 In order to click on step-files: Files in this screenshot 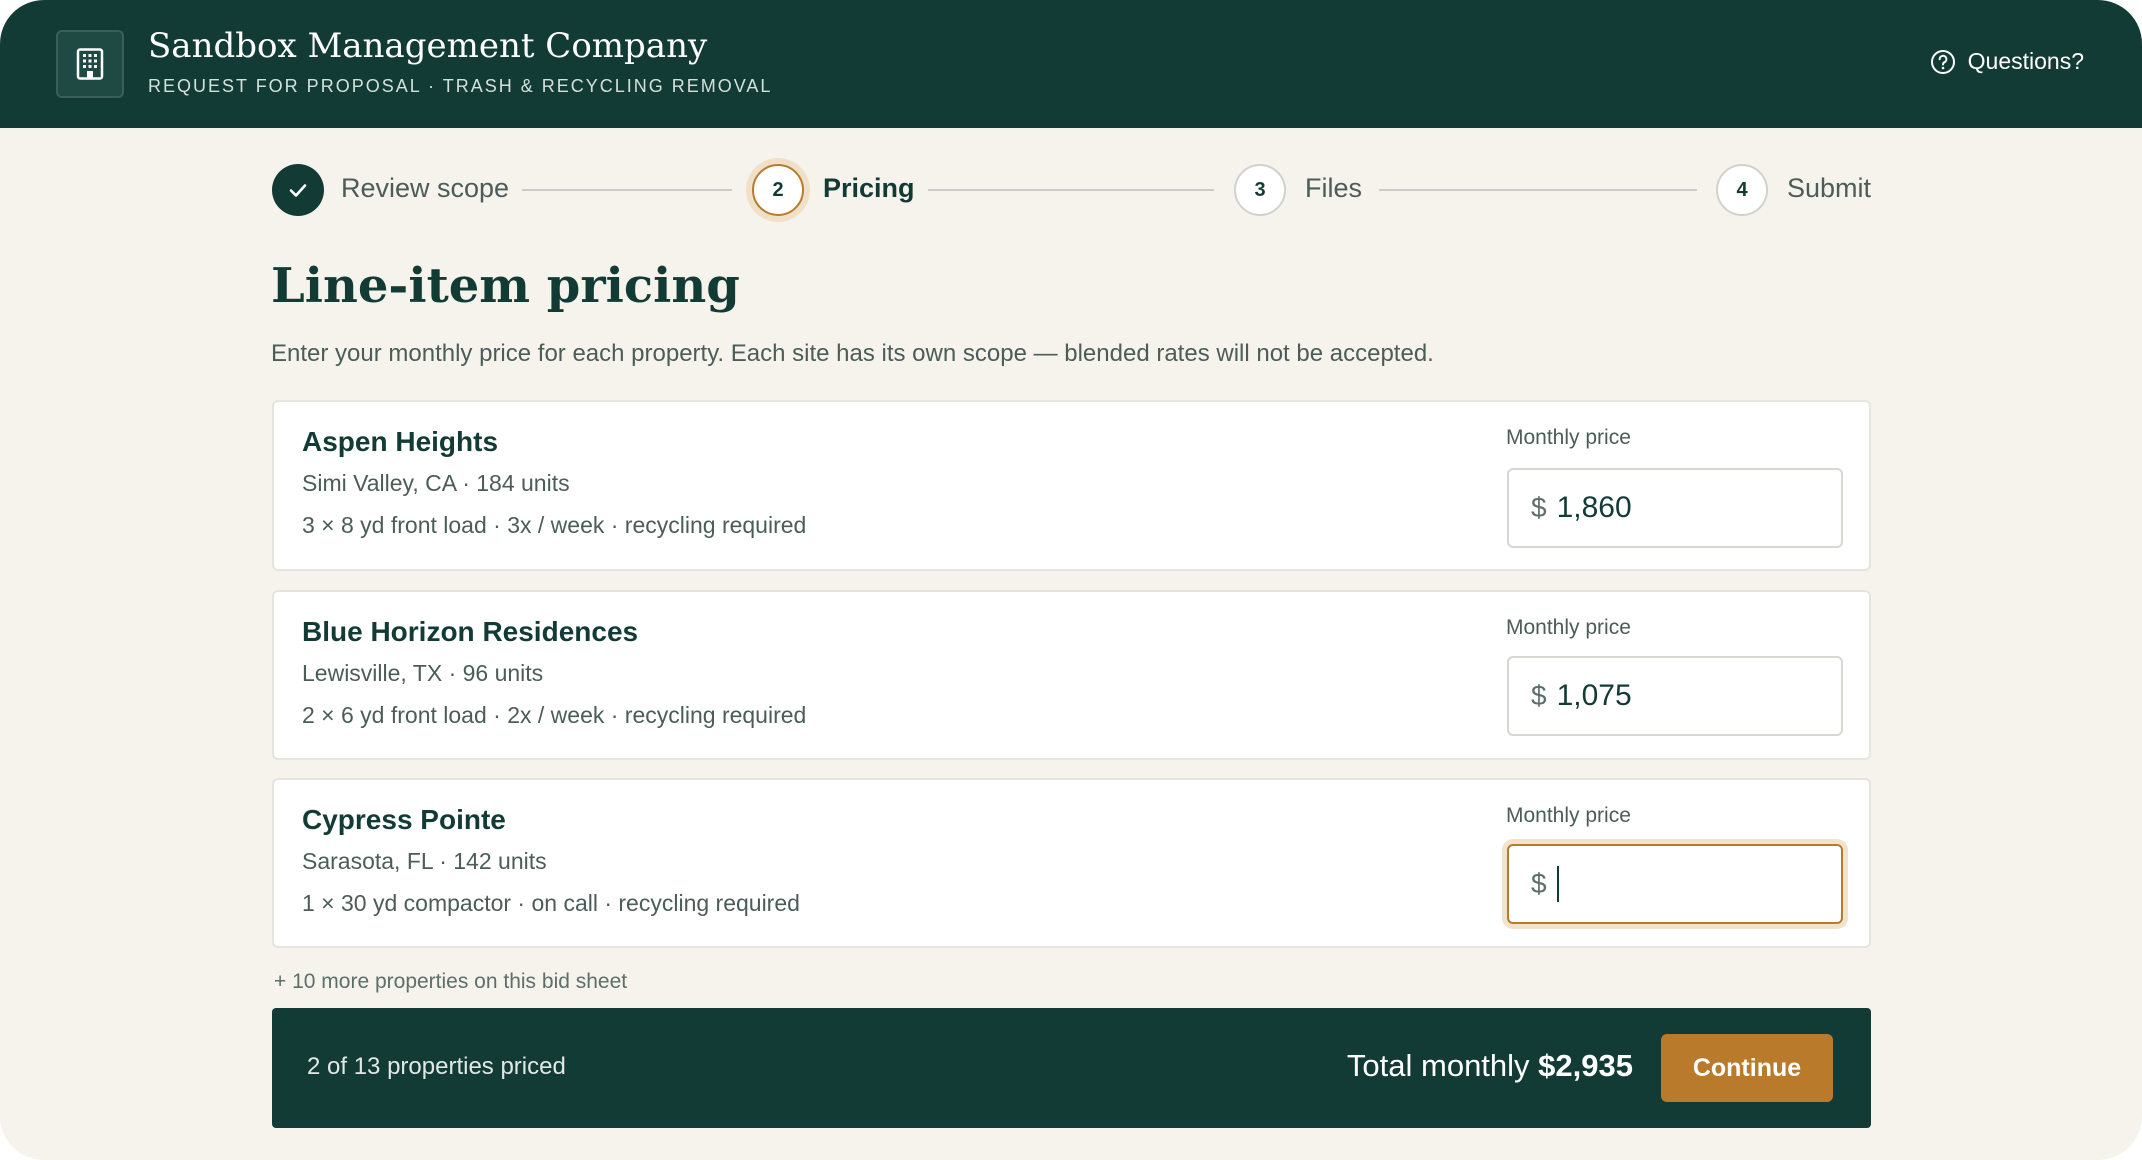, I will do `click(1334, 188)`.